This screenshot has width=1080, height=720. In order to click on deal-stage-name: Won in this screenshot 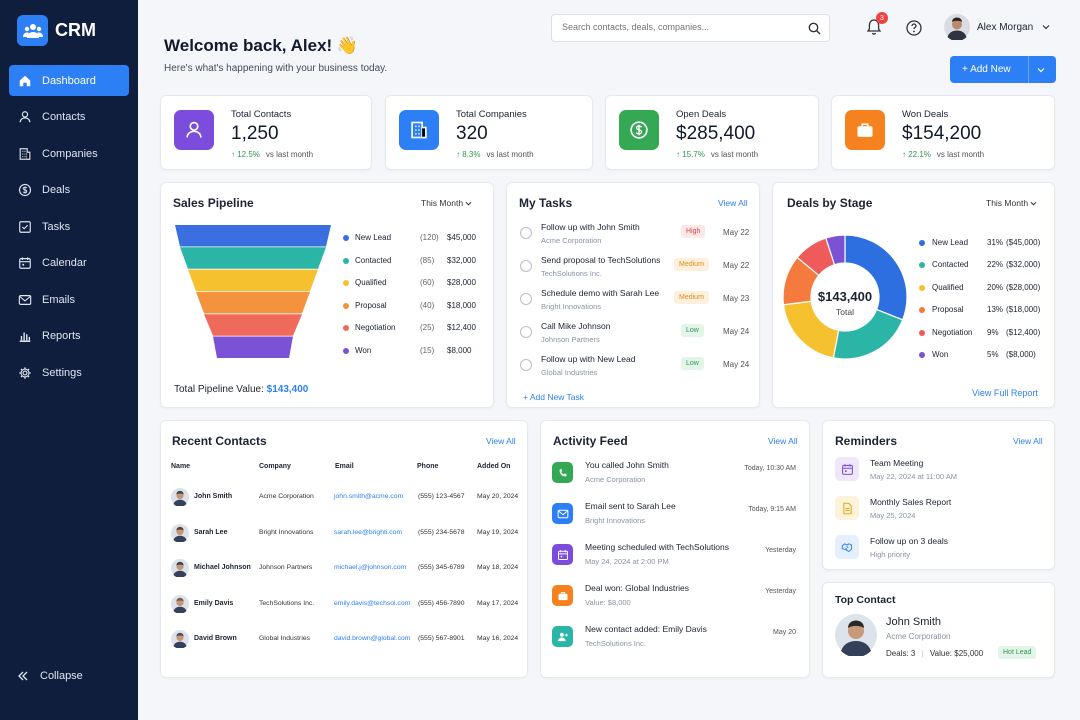, I will do `click(940, 354)`.